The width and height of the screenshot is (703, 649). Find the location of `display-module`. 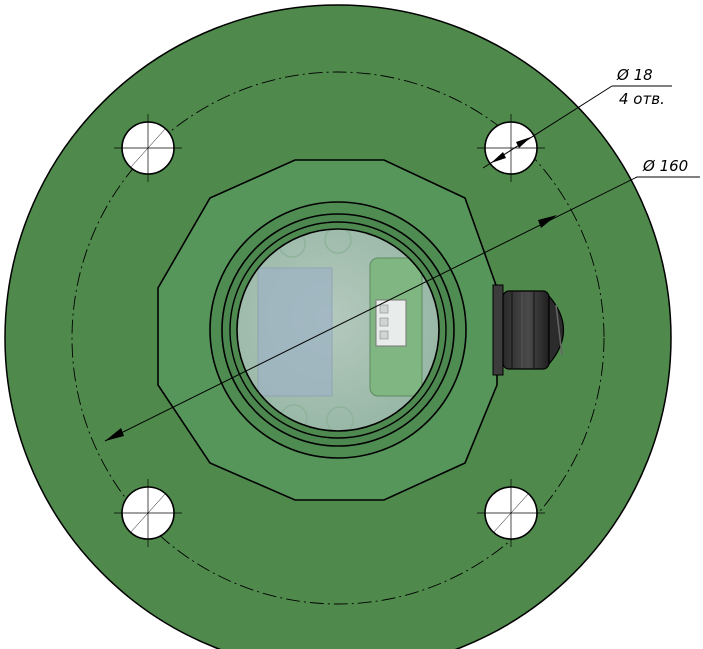

display-module is located at coordinates (295, 332).